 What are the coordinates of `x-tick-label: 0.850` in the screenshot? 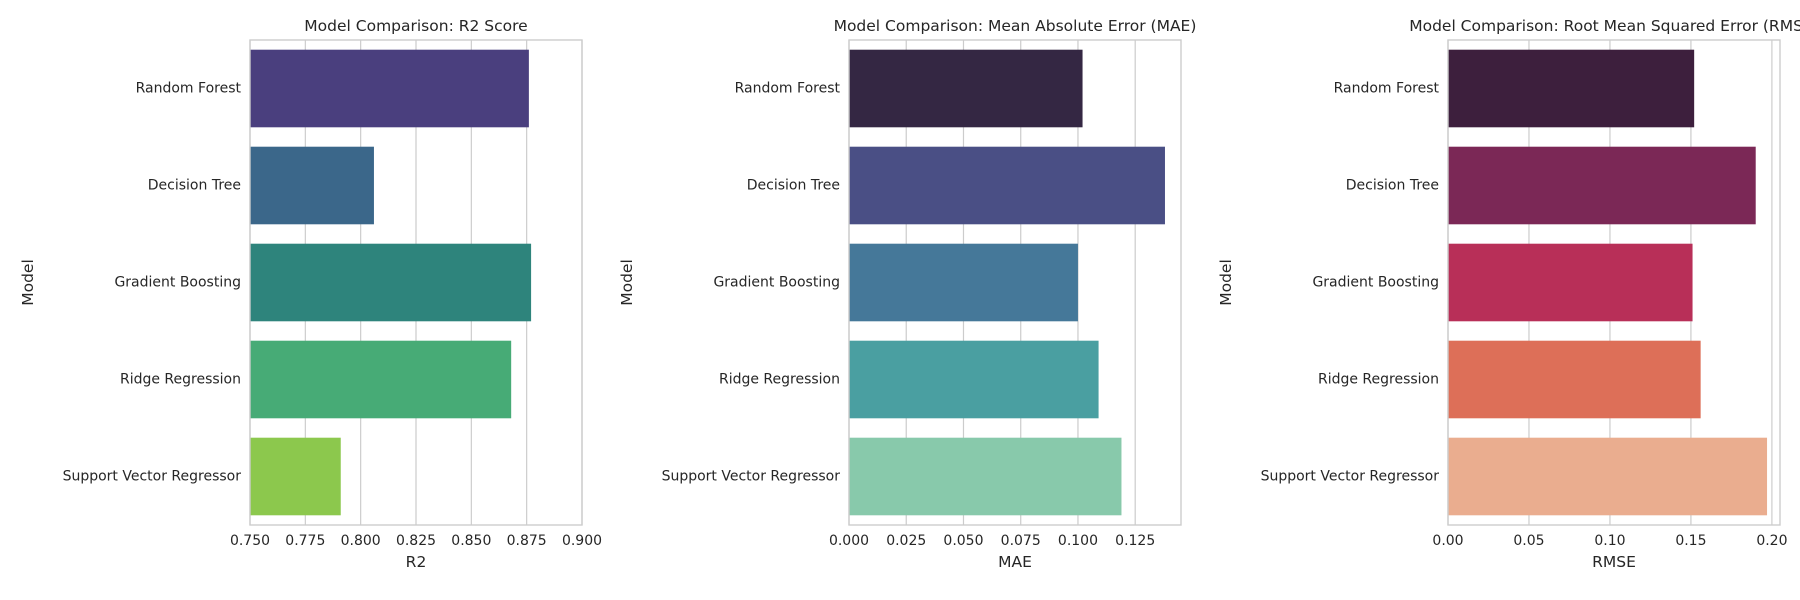 It's located at (471, 541).